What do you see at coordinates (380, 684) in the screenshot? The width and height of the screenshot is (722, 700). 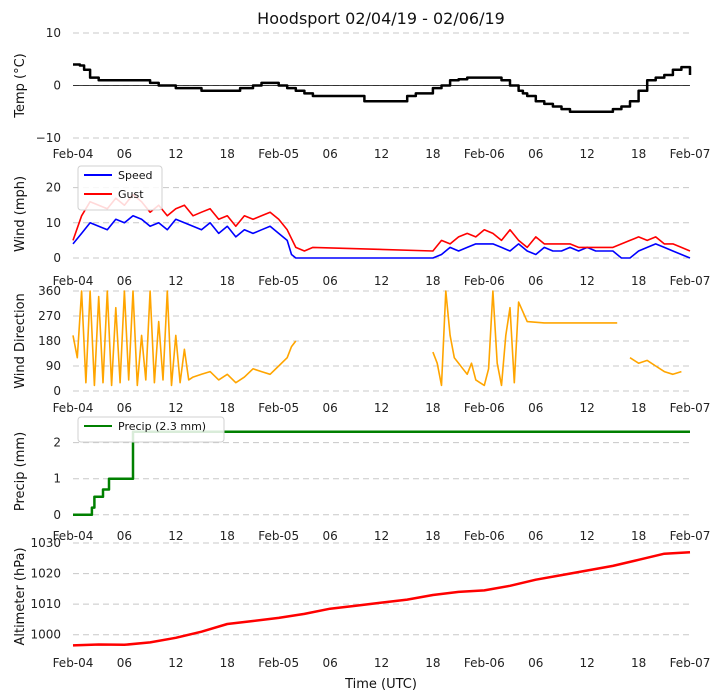 I see `x-axis-label: Time (UTC)` at bounding box center [380, 684].